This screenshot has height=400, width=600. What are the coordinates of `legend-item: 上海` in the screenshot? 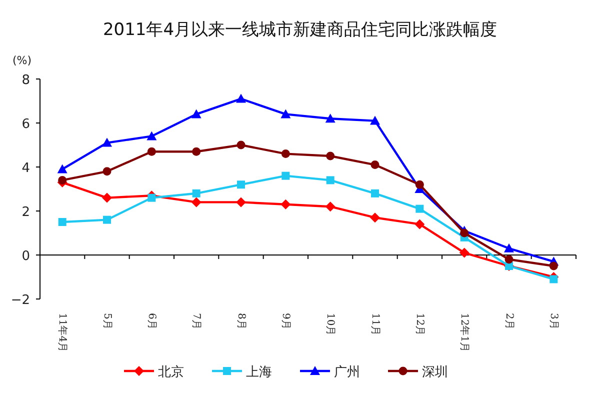 It's located at (242, 372).